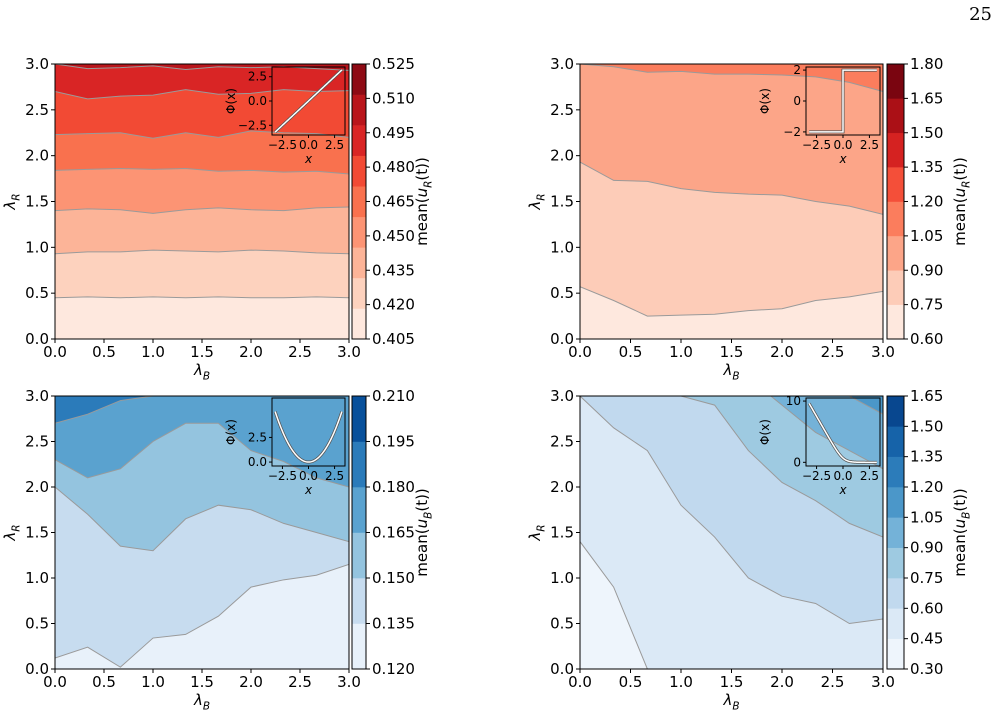 This screenshot has height=716, width=998. Describe the element at coordinates (926, 639) in the screenshot. I see `colorbar-tick-label: 0.45` at that location.